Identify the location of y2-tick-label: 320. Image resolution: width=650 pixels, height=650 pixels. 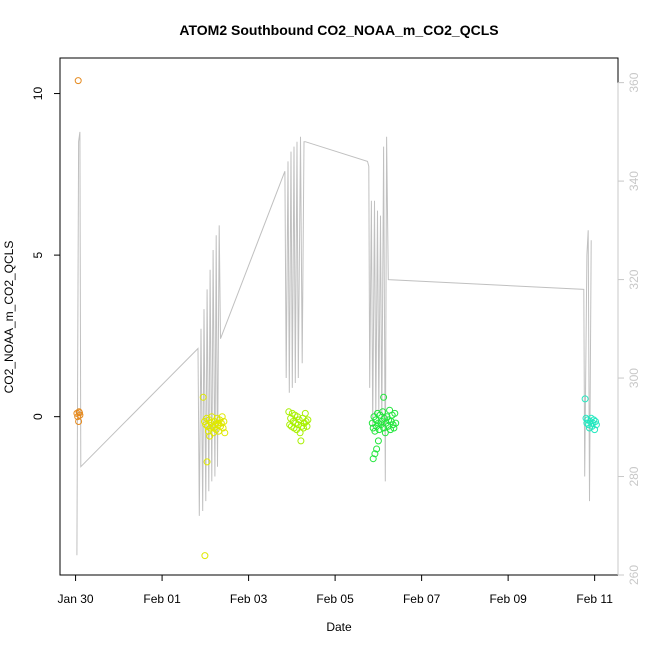
(634, 279).